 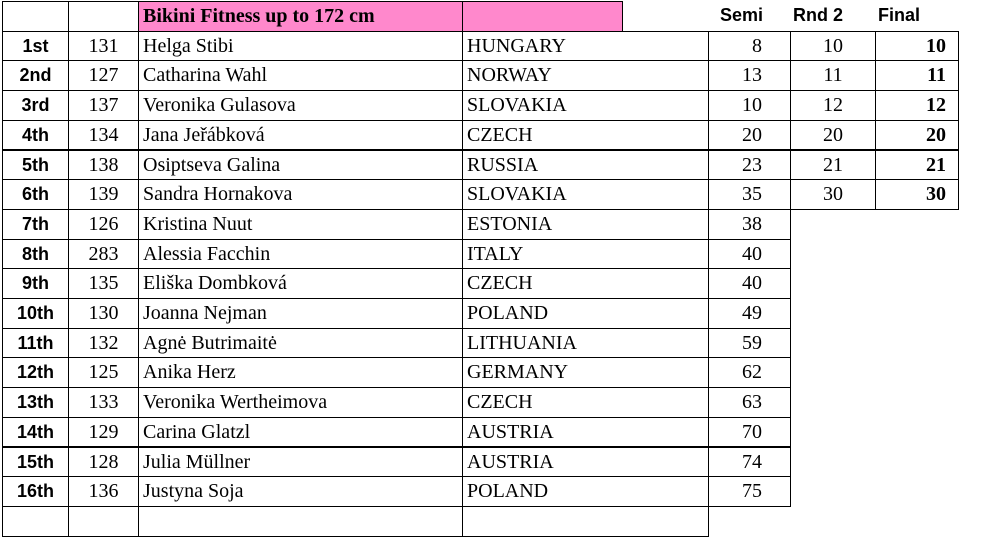 I want to click on competitor-number: 139, so click(x=103, y=194).